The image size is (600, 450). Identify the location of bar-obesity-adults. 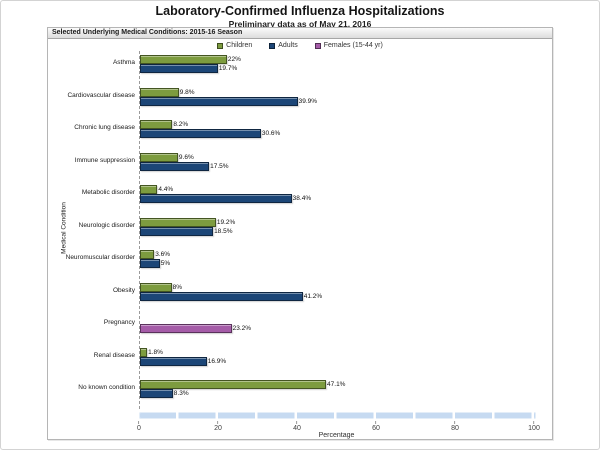
(221, 296).